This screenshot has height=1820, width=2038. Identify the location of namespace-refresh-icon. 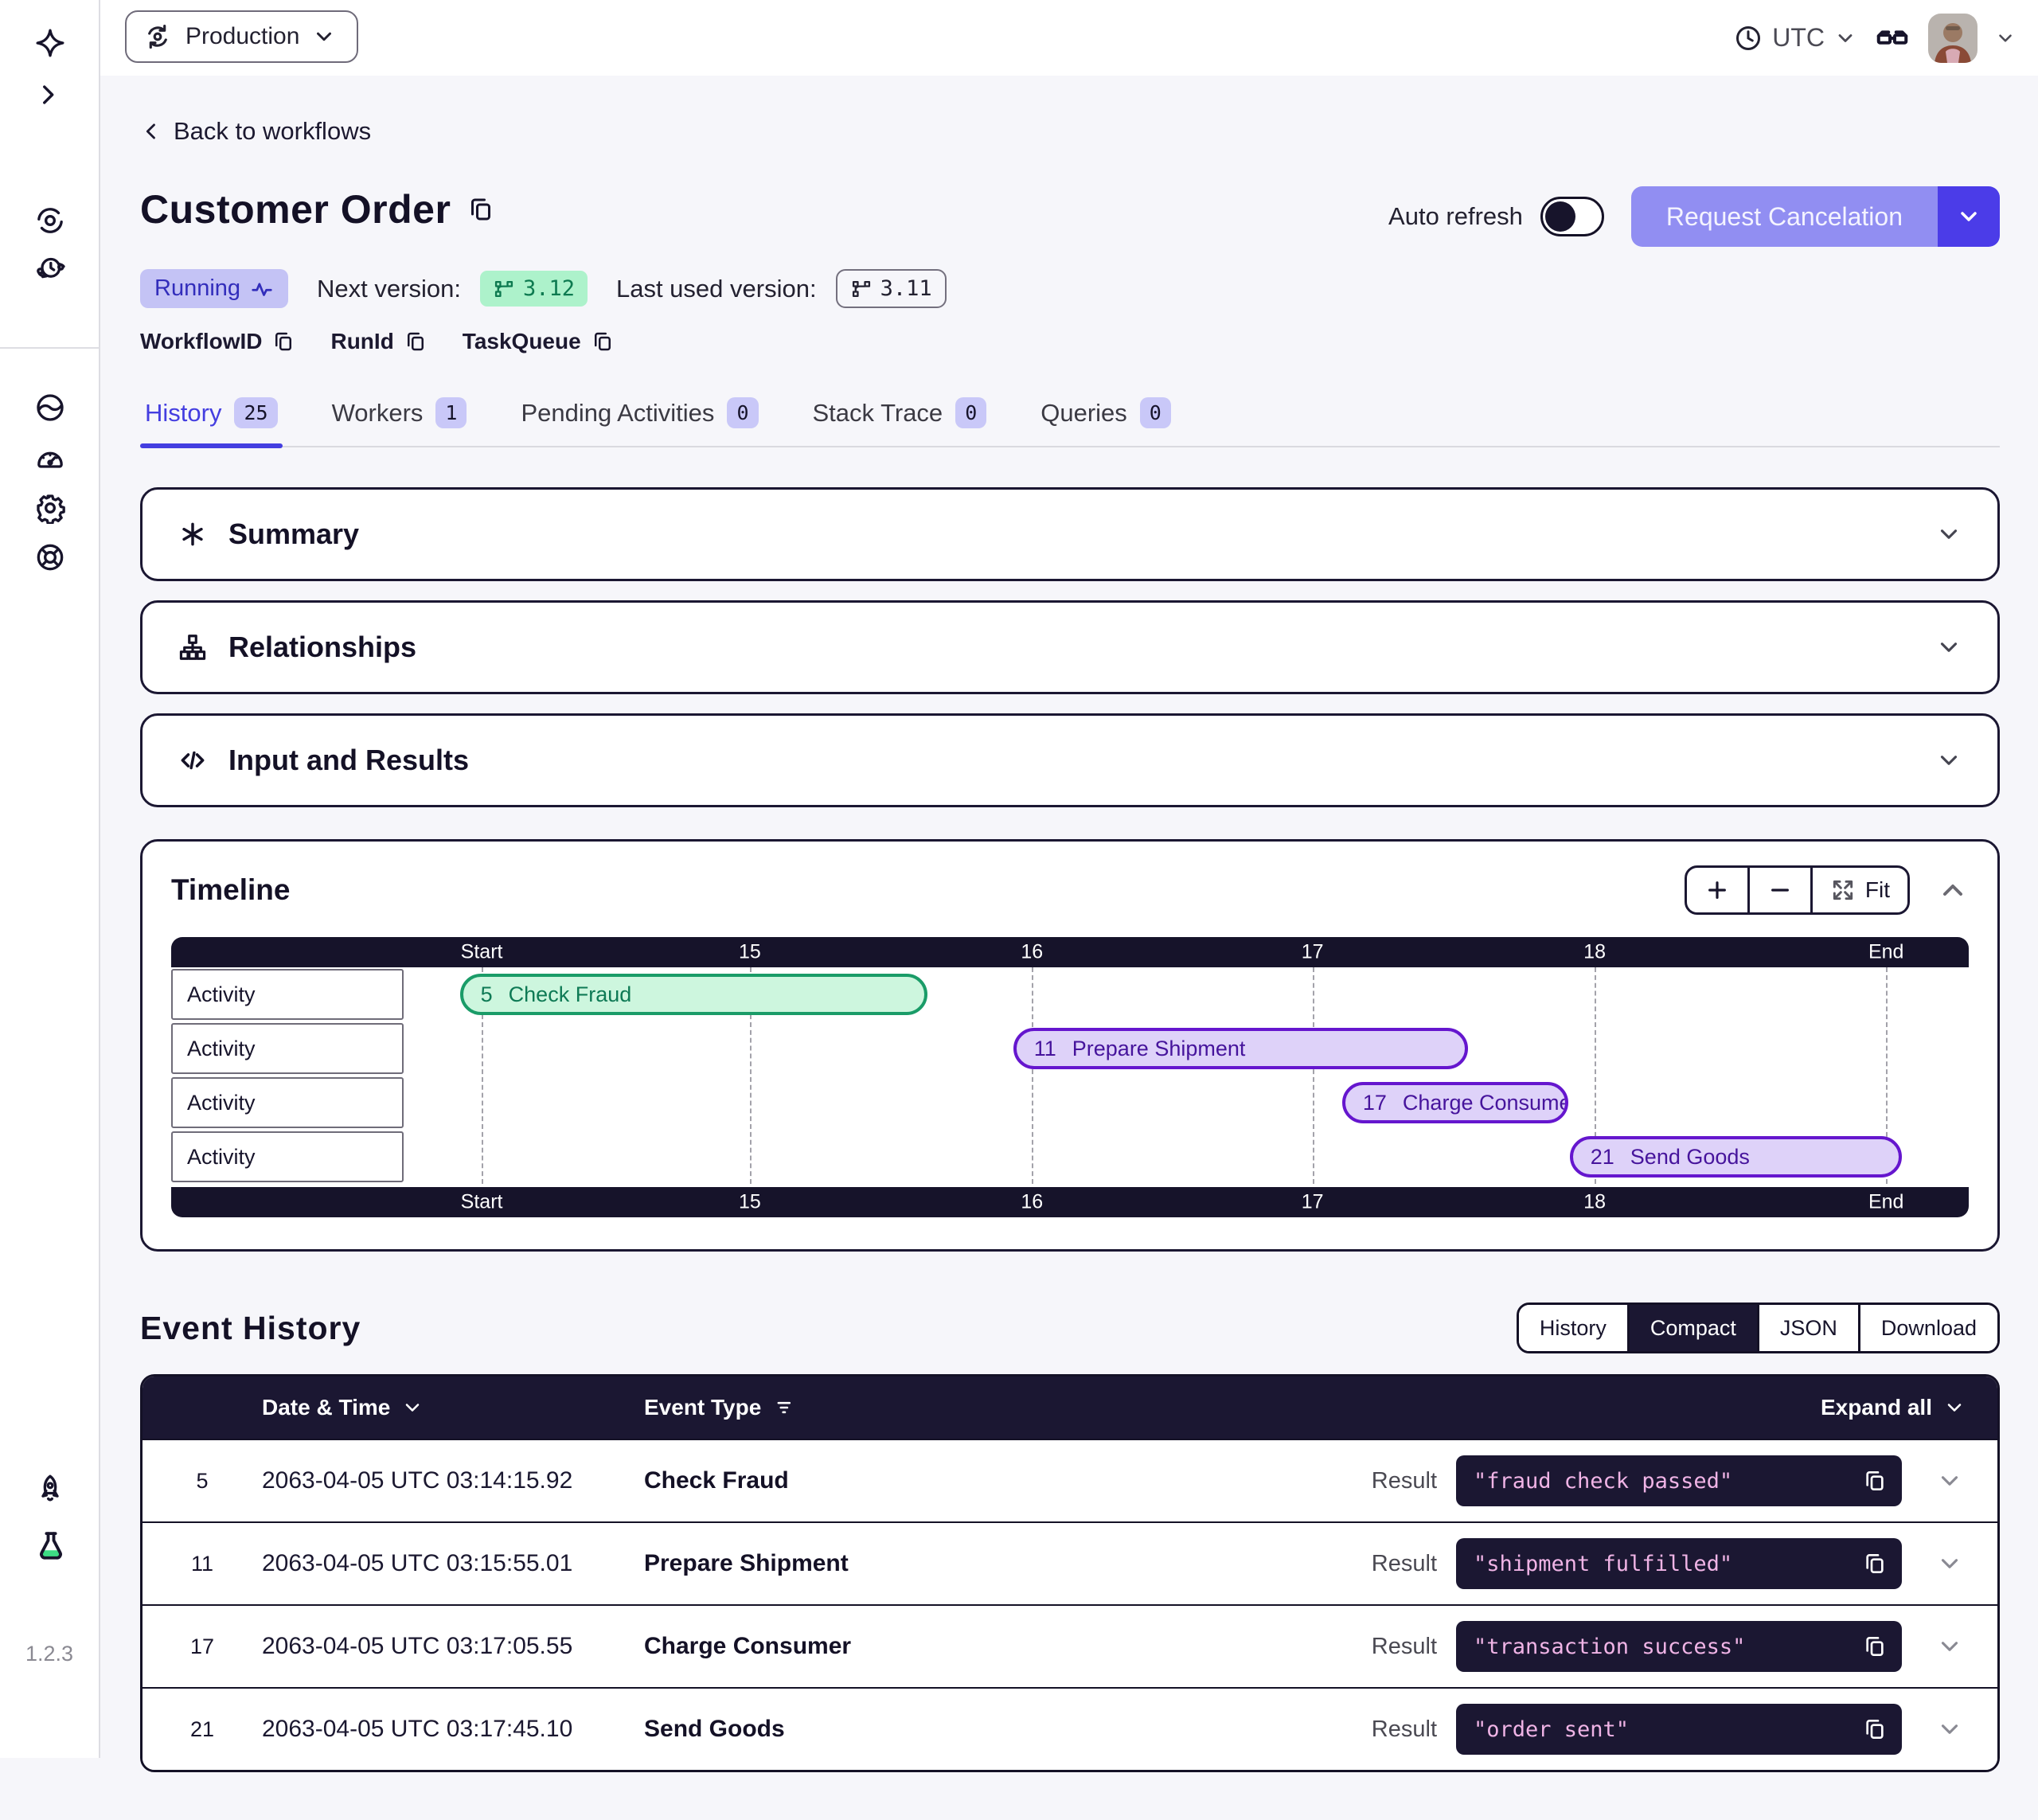
(158, 37).